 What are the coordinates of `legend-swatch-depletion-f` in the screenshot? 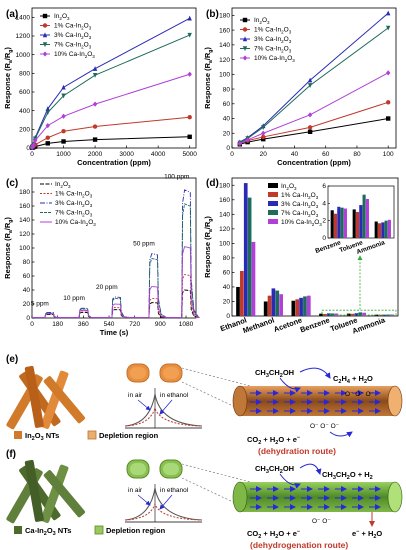 It's located at (99, 530).